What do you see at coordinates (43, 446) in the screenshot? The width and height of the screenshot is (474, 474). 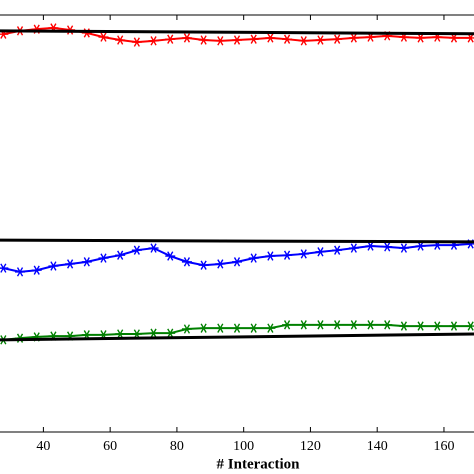 I see `x-tick-label: 40` at bounding box center [43, 446].